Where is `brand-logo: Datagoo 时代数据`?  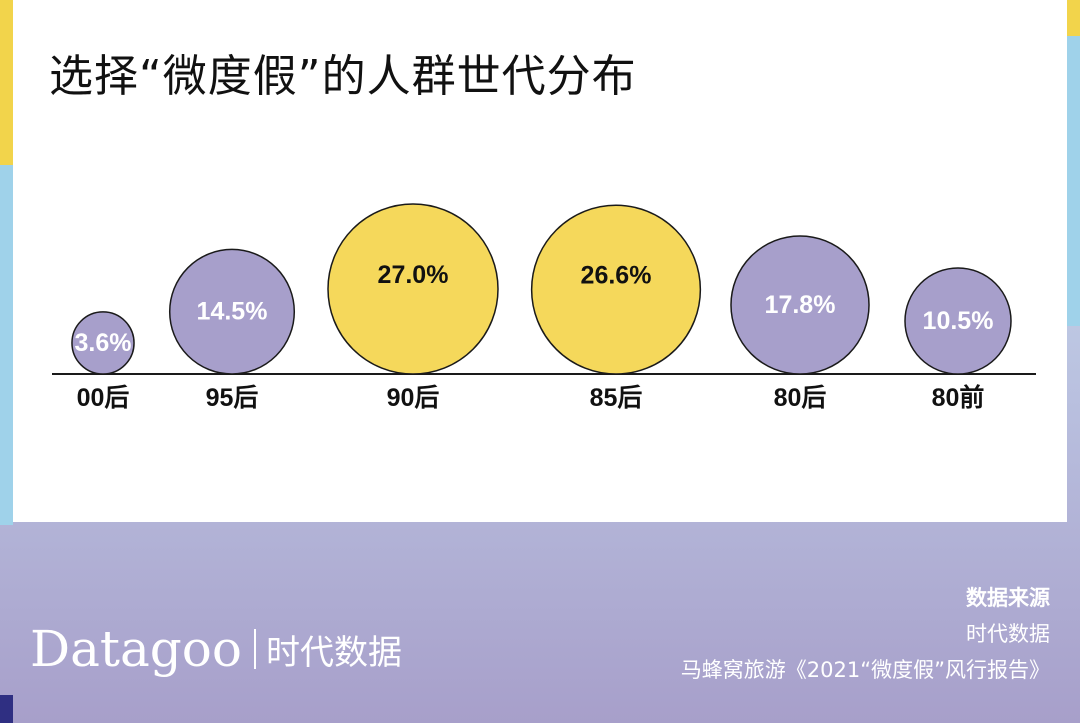
brand-logo: Datagoo 时代数据 is located at coordinates (216, 649).